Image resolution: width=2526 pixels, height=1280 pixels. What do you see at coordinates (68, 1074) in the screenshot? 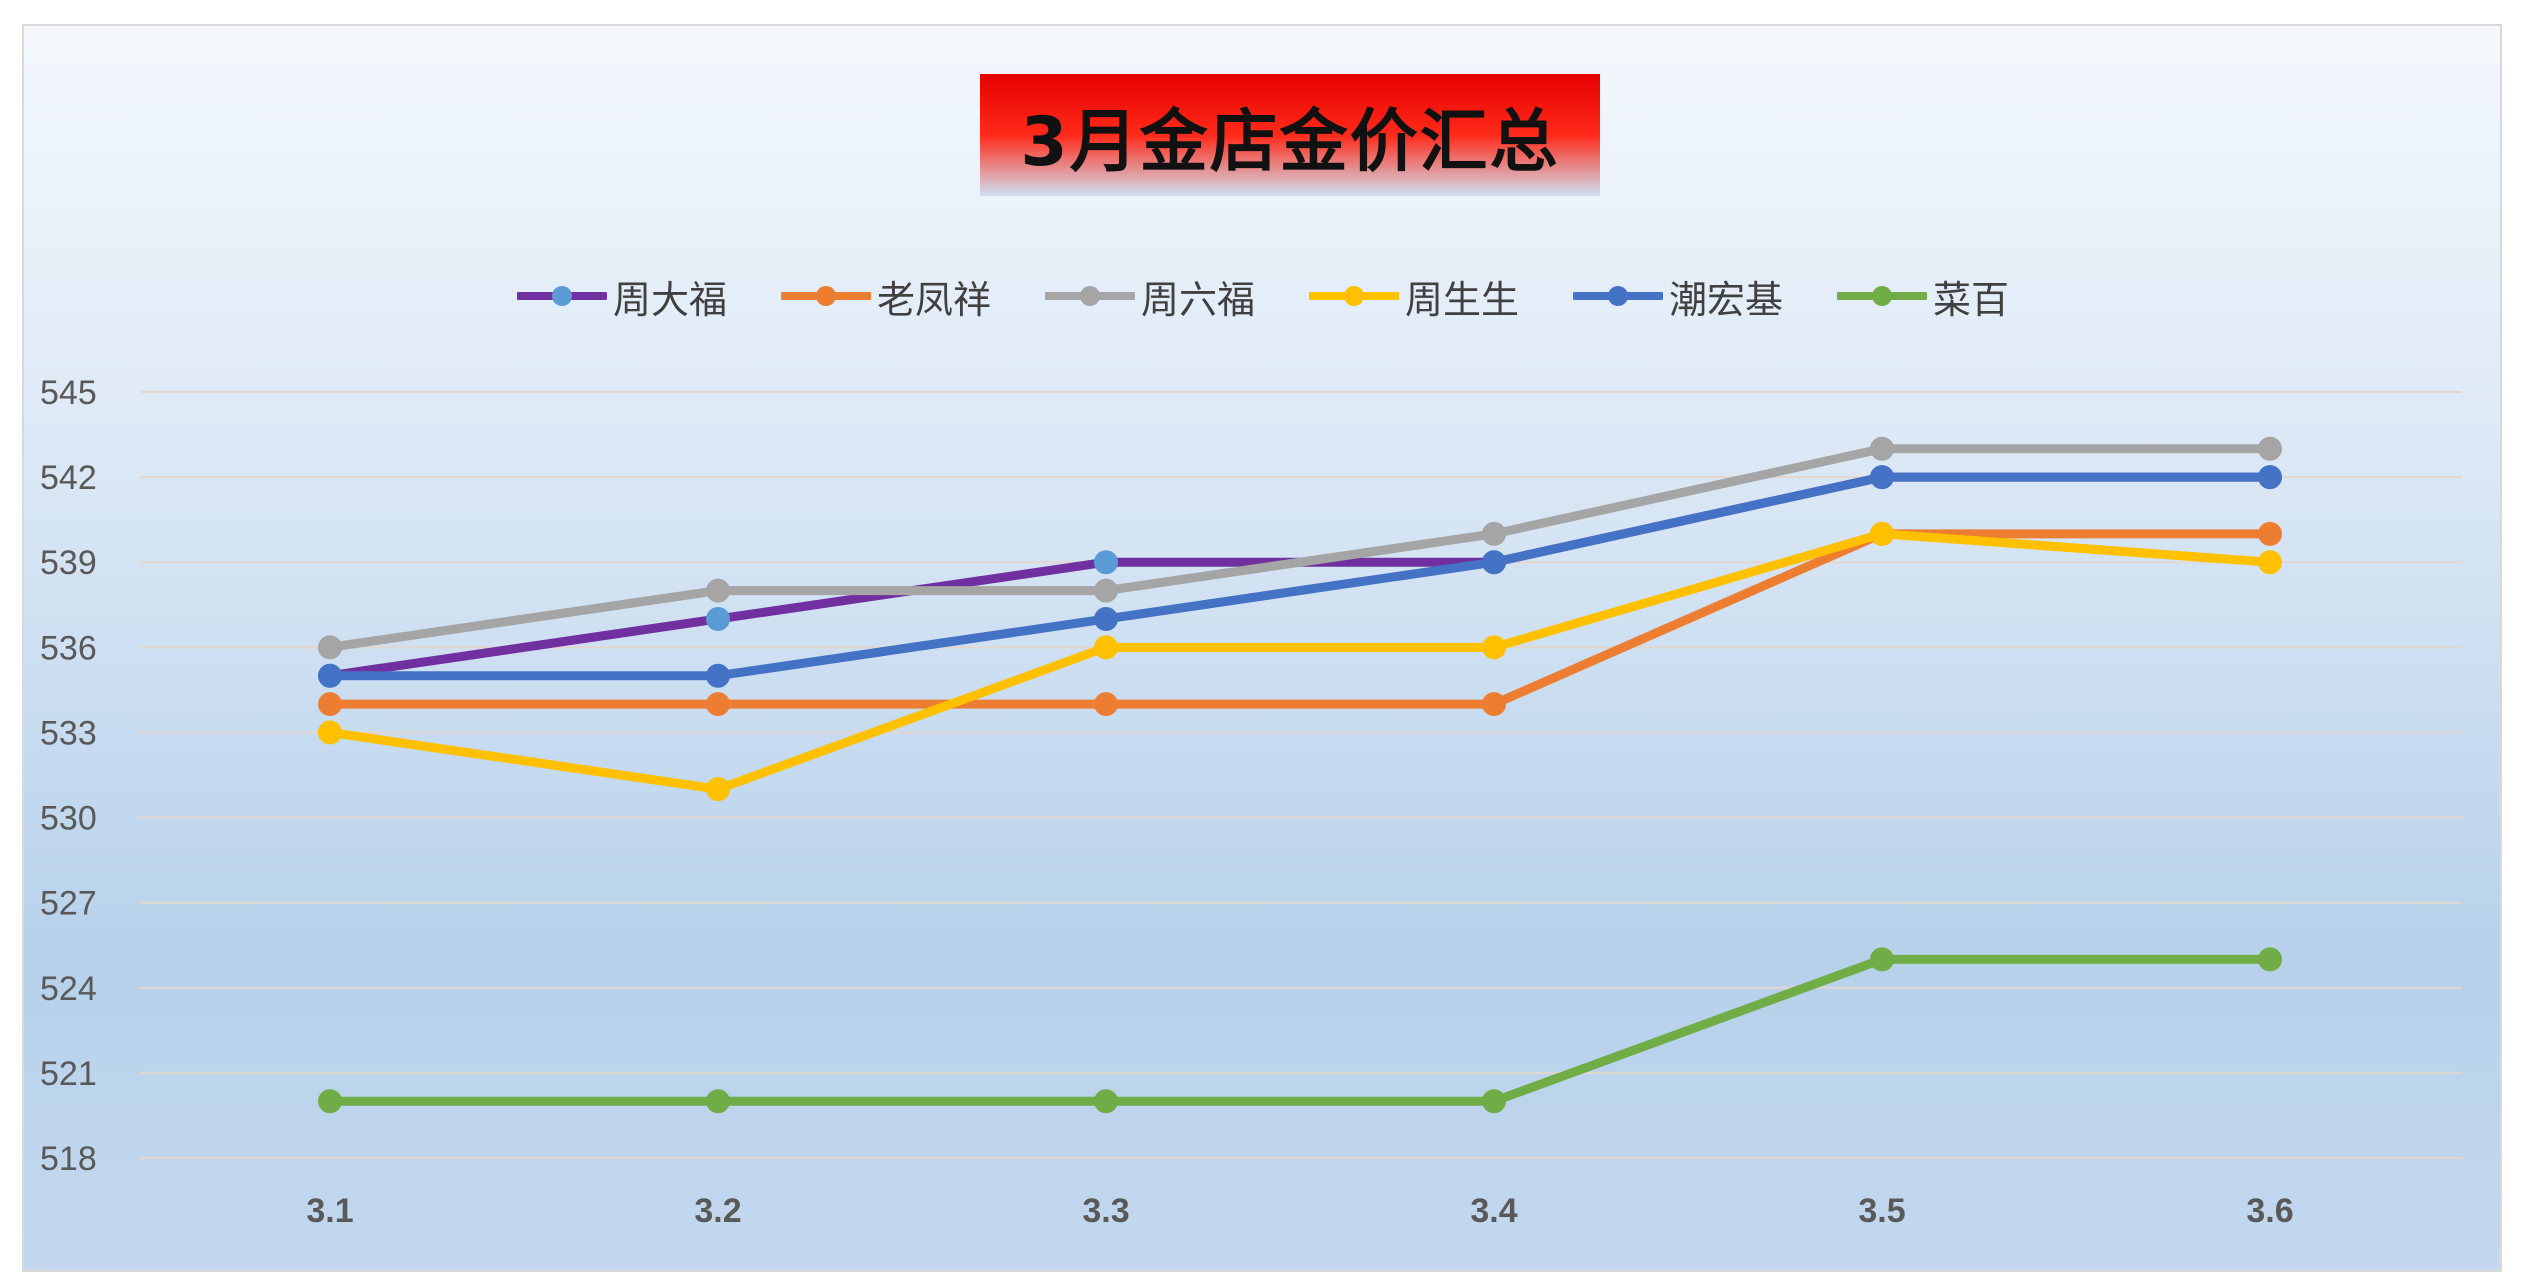
I see `y-tick-label: 521` at bounding box center [68, 1074].